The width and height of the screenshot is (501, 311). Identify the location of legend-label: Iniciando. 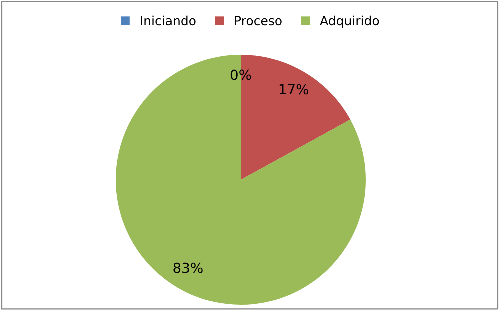
(168, 21).